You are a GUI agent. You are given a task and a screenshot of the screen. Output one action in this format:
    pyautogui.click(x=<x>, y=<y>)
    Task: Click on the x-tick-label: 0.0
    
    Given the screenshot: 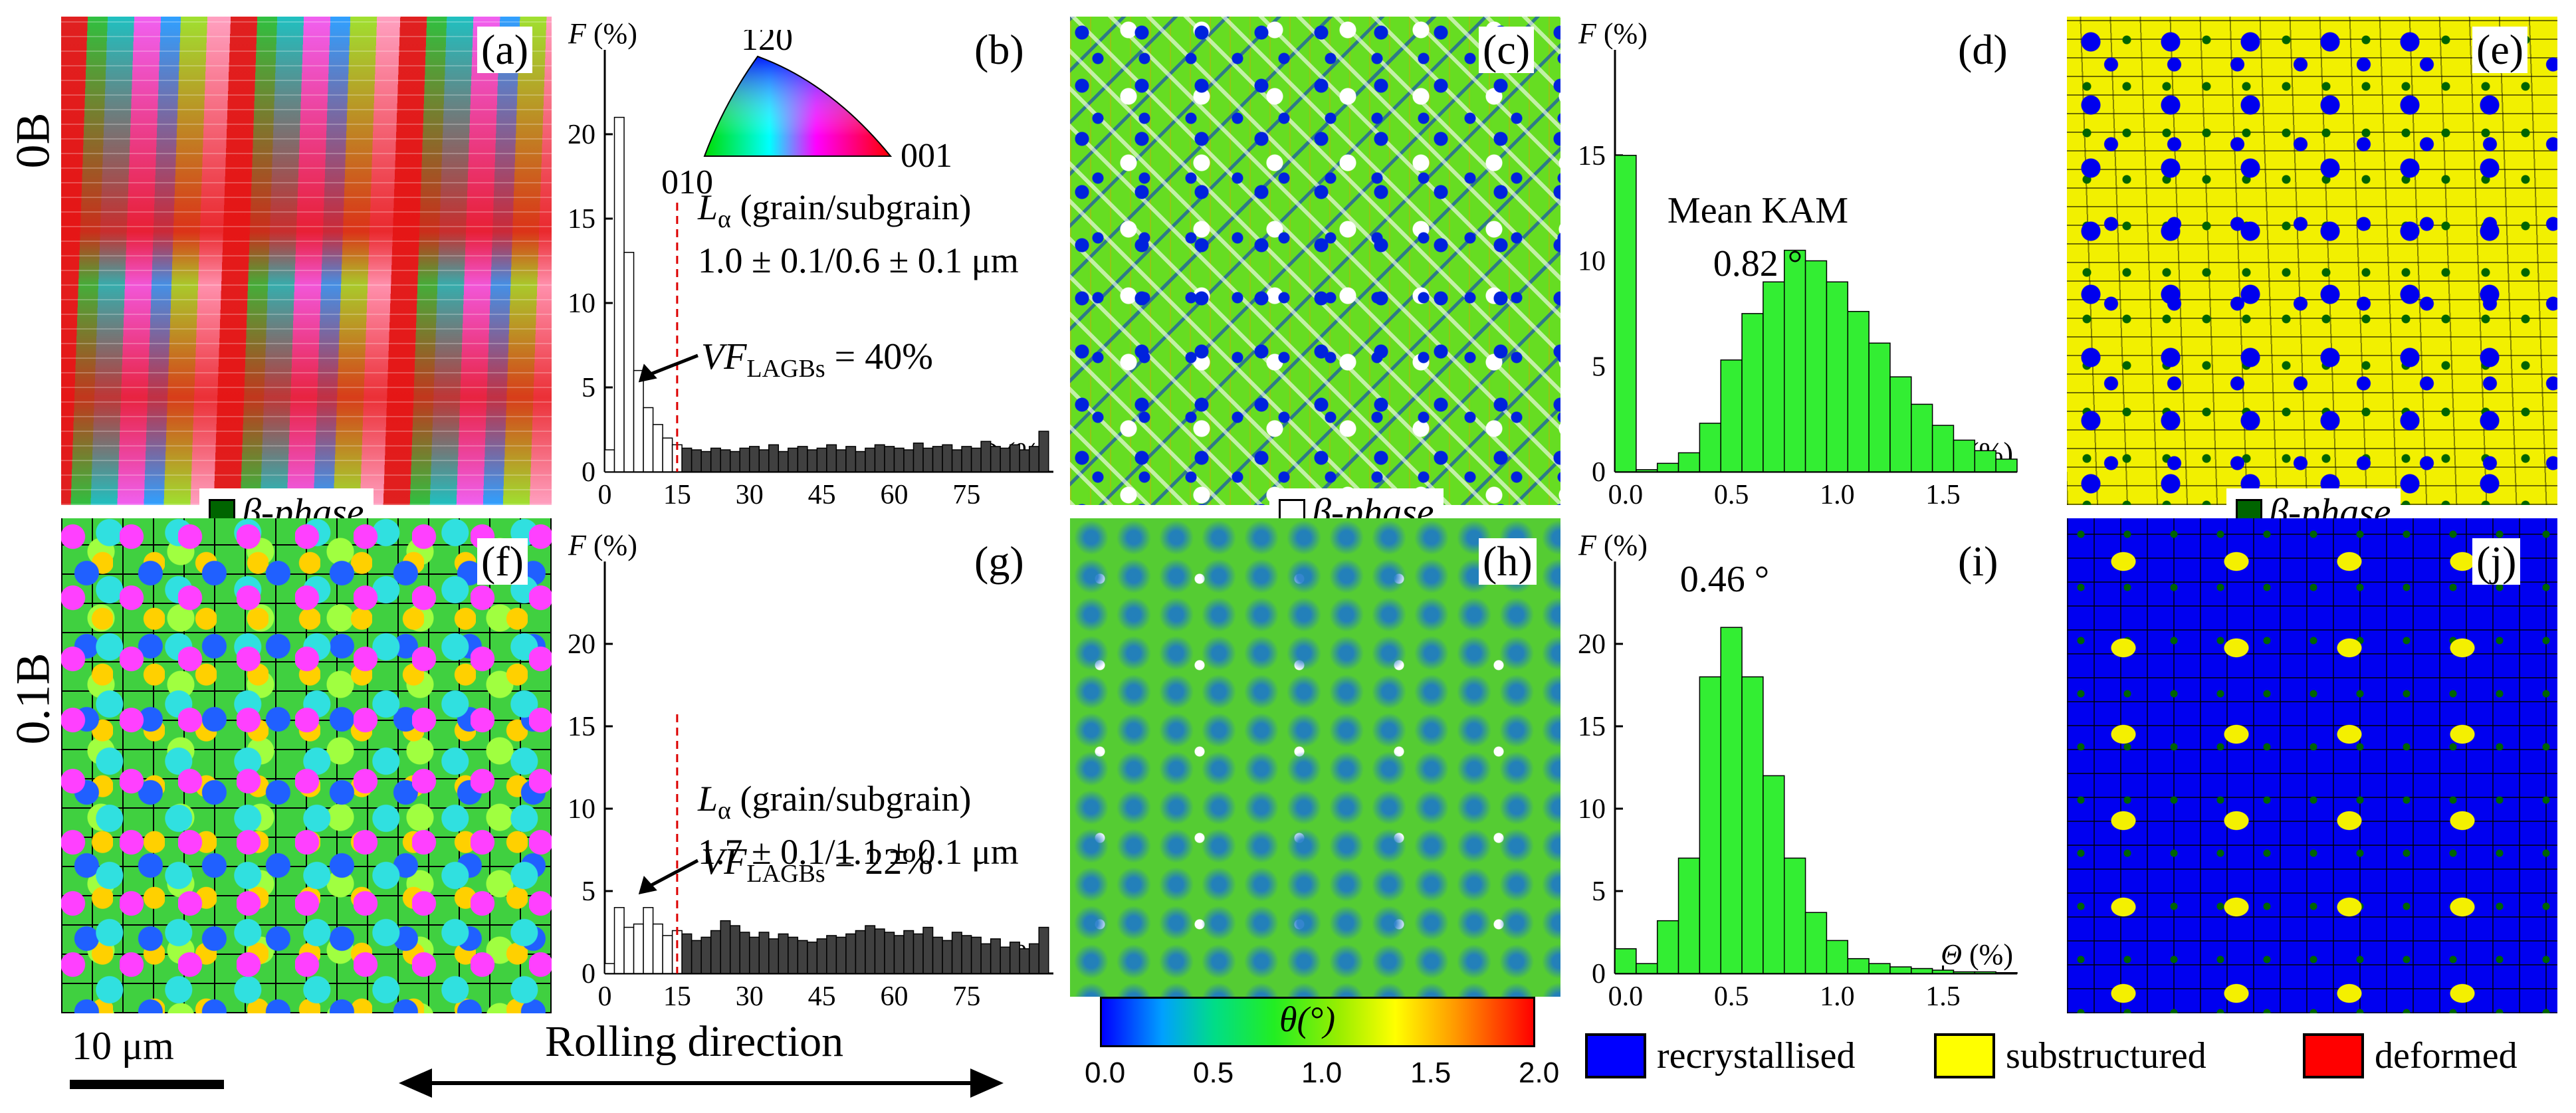 What is the action you would take?
    pyautogui.click(x=1626, y=996)
    